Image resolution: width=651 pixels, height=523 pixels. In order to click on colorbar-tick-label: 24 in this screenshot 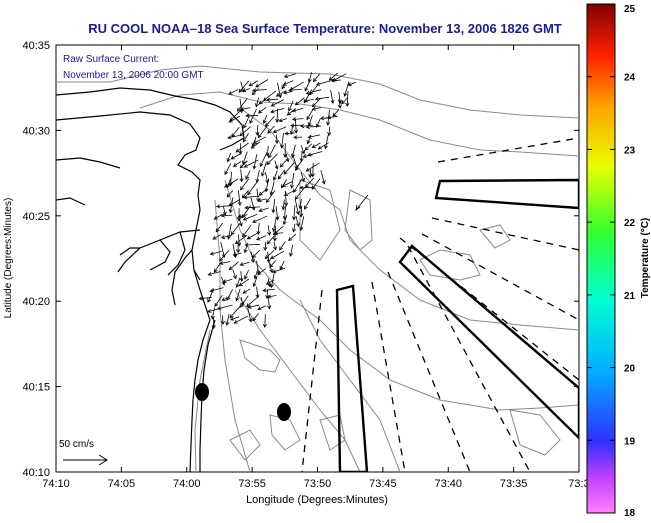, I will do `click(630, 78)`.